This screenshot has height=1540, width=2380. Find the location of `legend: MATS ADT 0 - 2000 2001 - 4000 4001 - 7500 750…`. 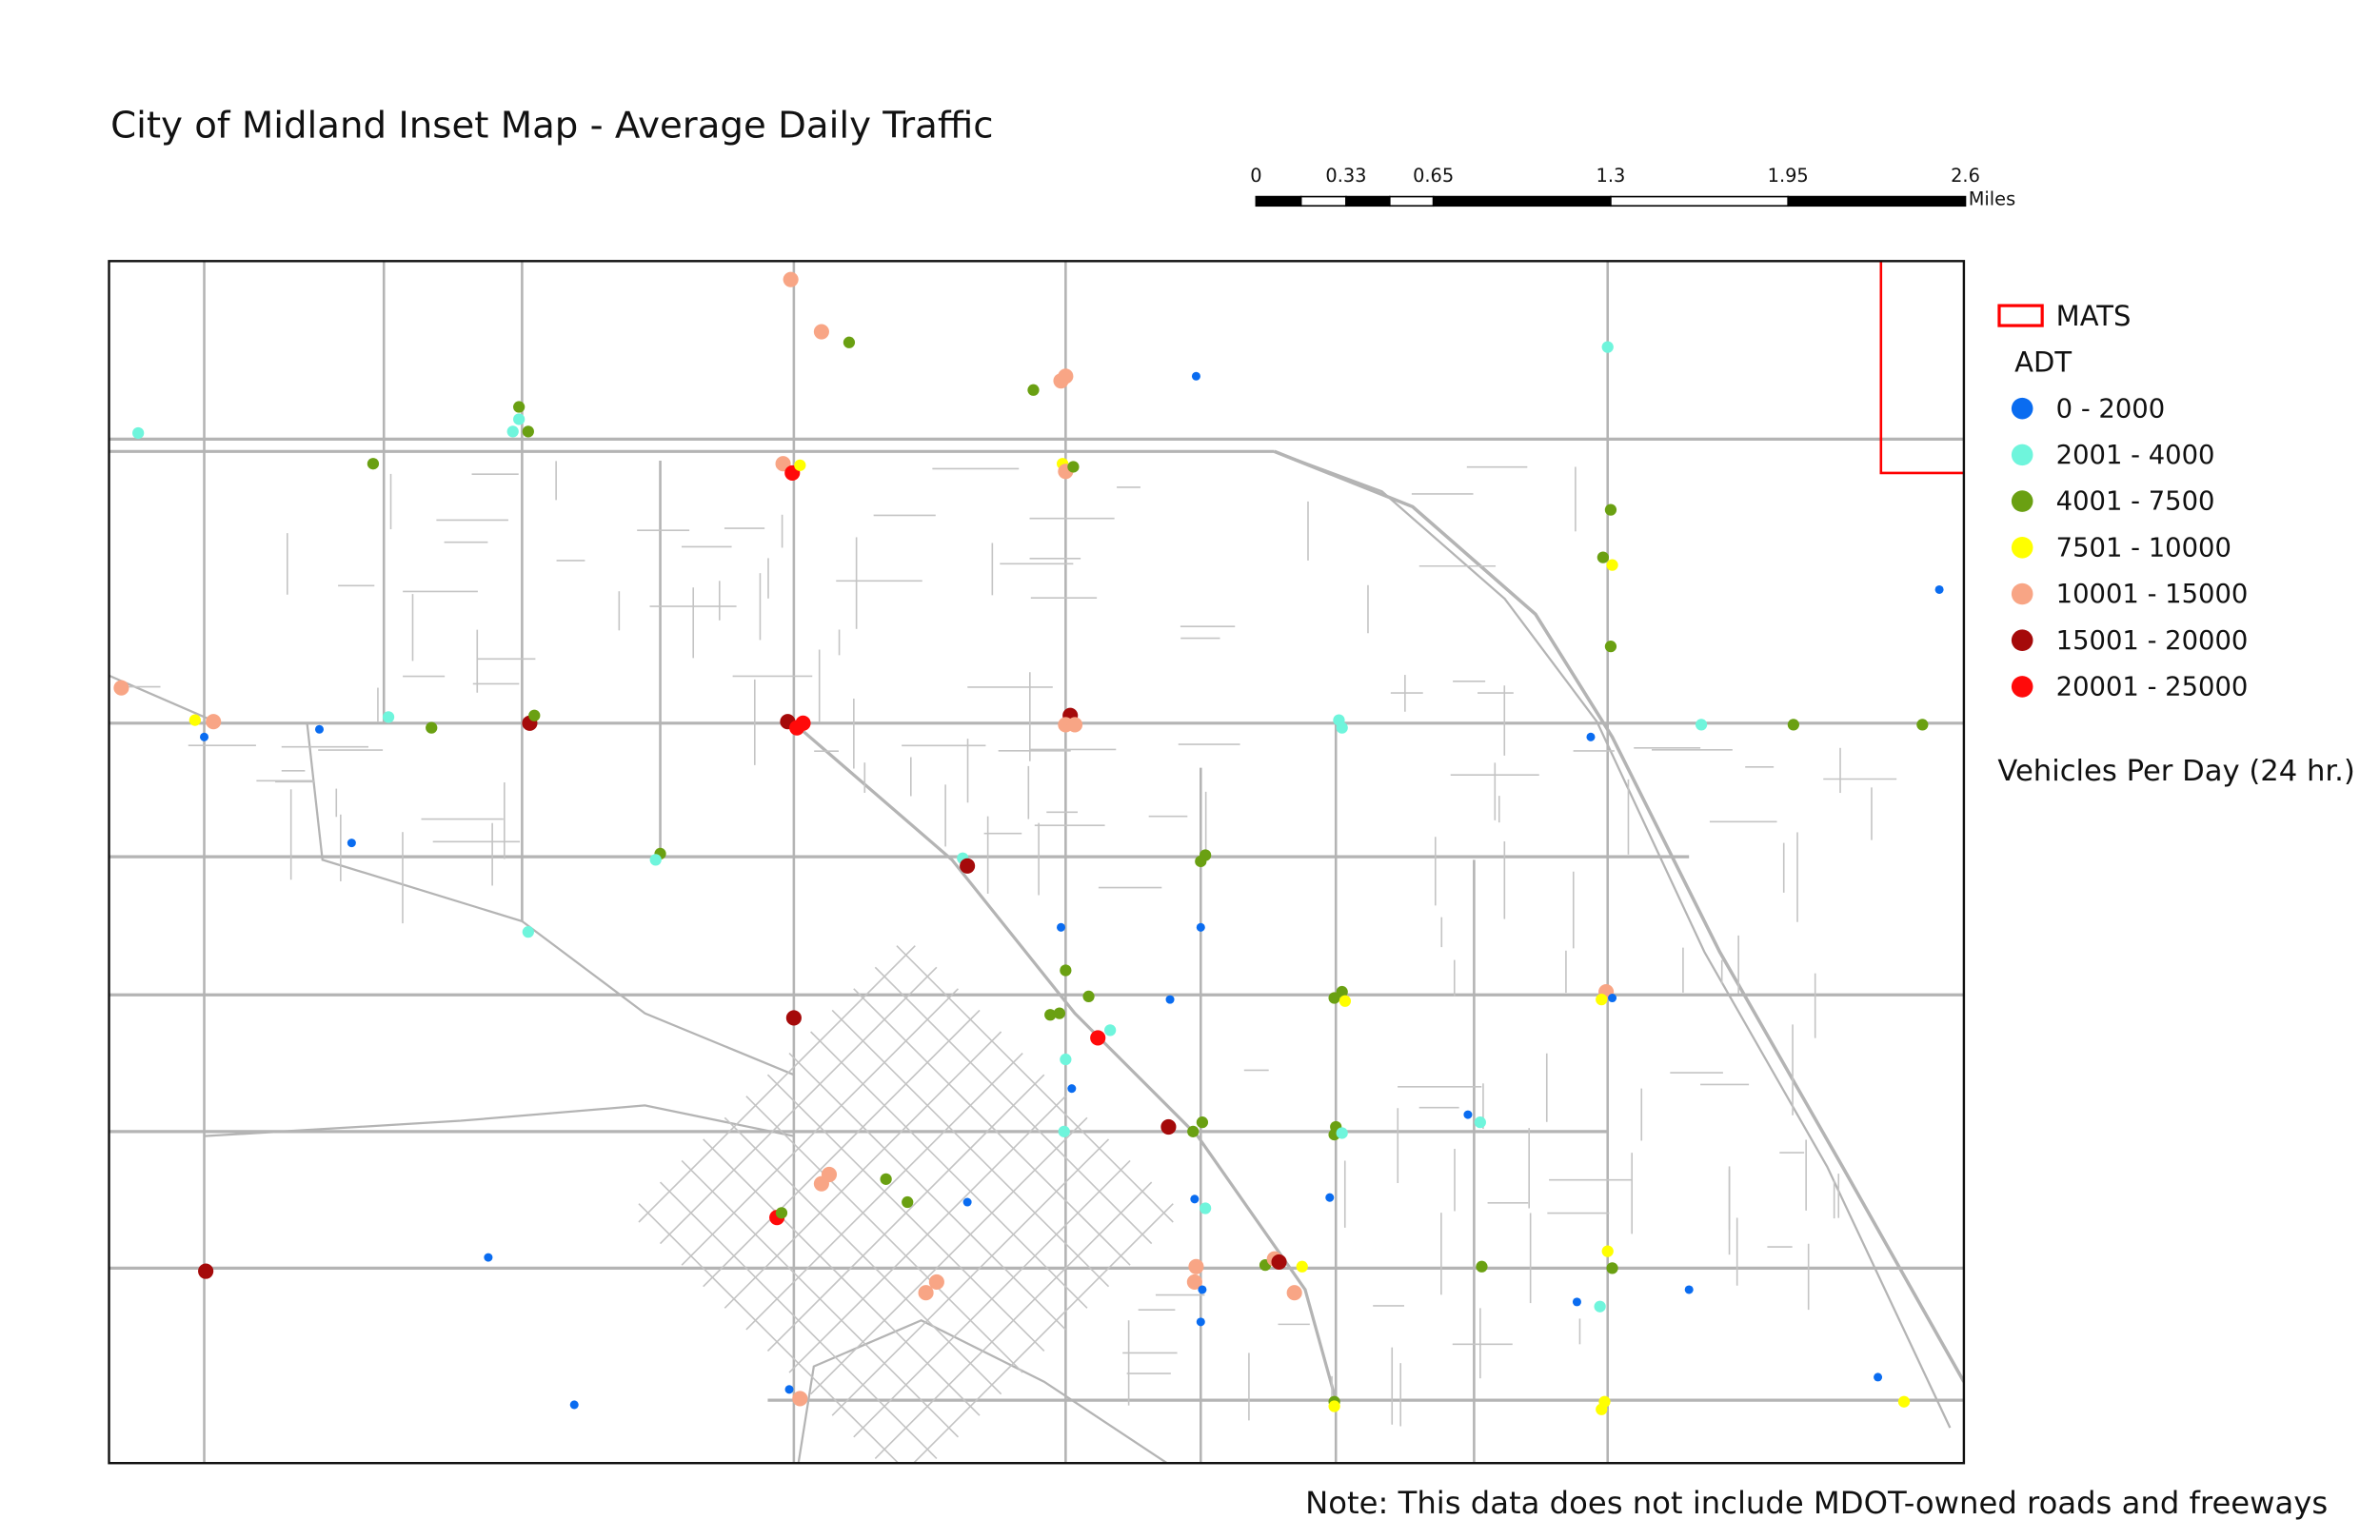

legend: MATS ADT 0 - 2000 2001 - 4000 4001 - 7500 750… is located at coordinates (2176, 544).